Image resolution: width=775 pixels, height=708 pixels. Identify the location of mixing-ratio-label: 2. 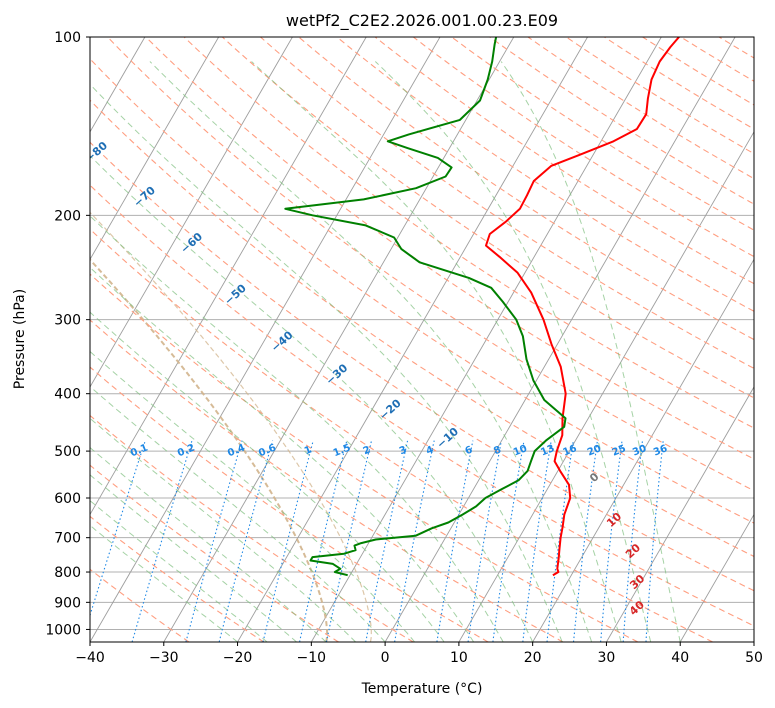
(367, 450).